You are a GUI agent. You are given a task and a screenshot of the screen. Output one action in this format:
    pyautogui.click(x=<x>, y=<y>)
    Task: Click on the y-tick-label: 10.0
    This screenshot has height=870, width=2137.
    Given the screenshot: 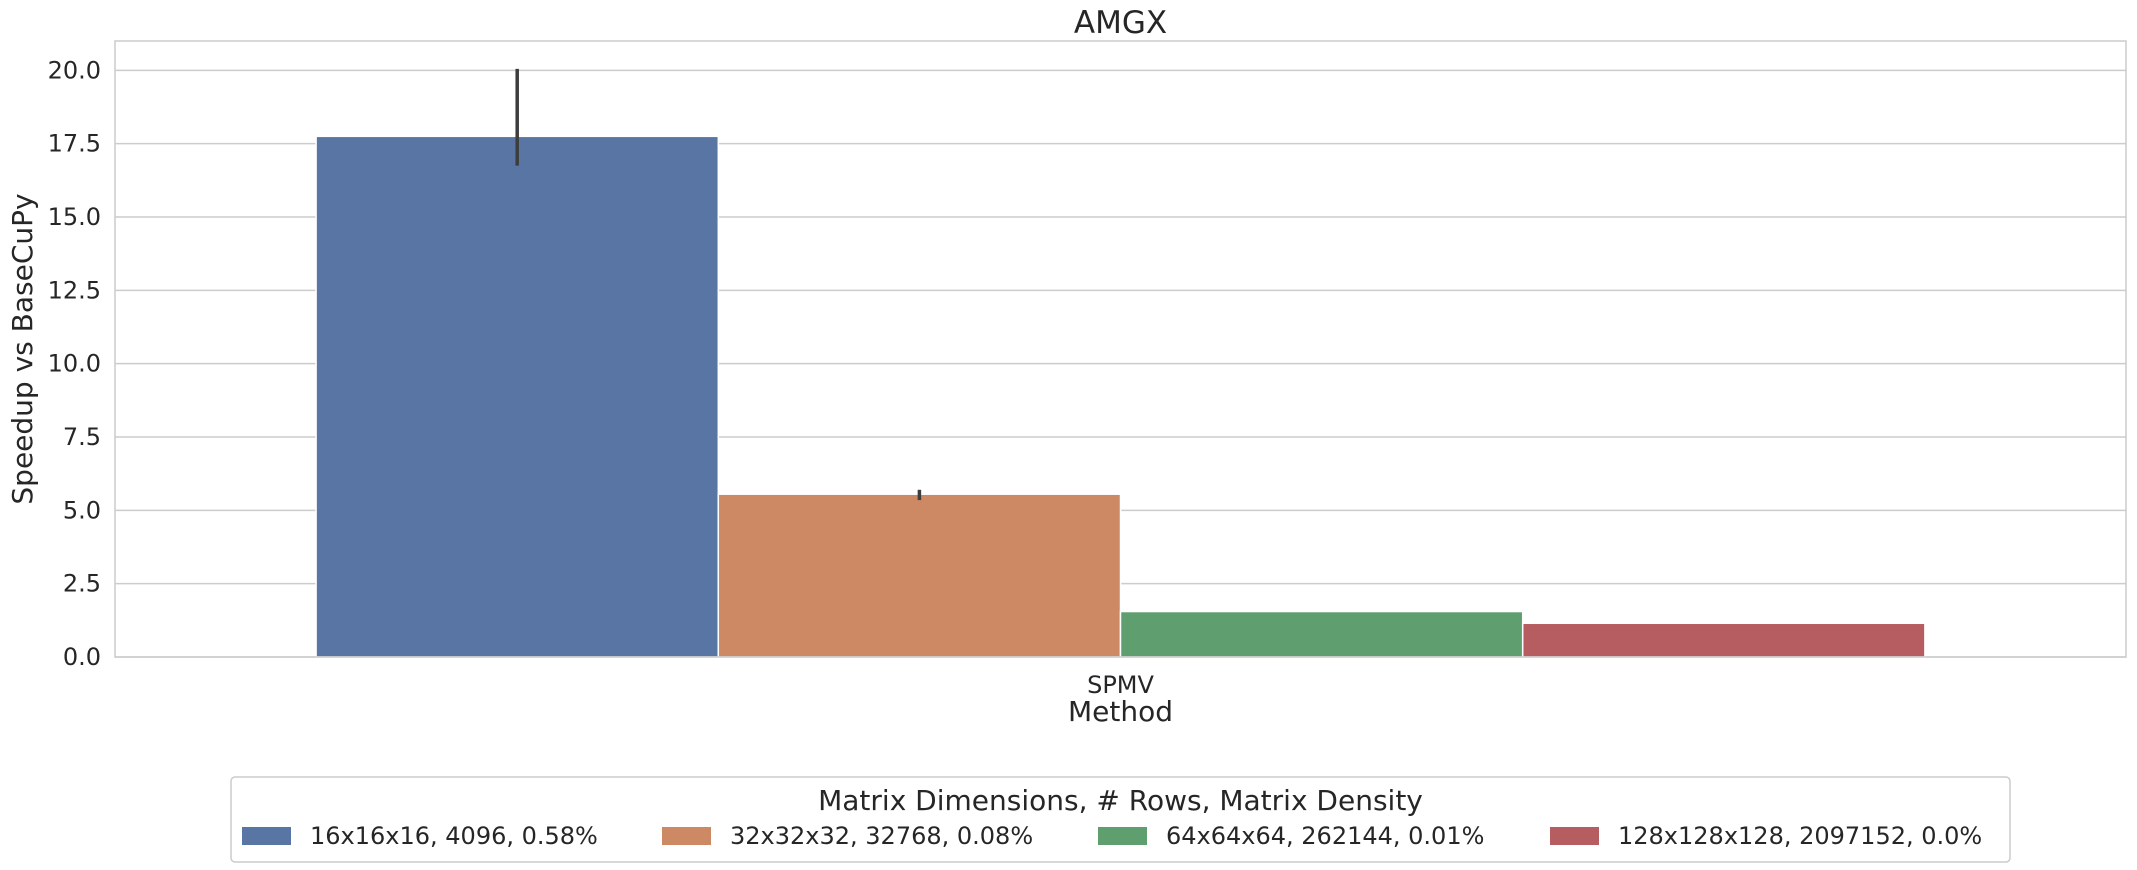 What is the action you would take?
    pyautogui.click(x=74, y=364)
    